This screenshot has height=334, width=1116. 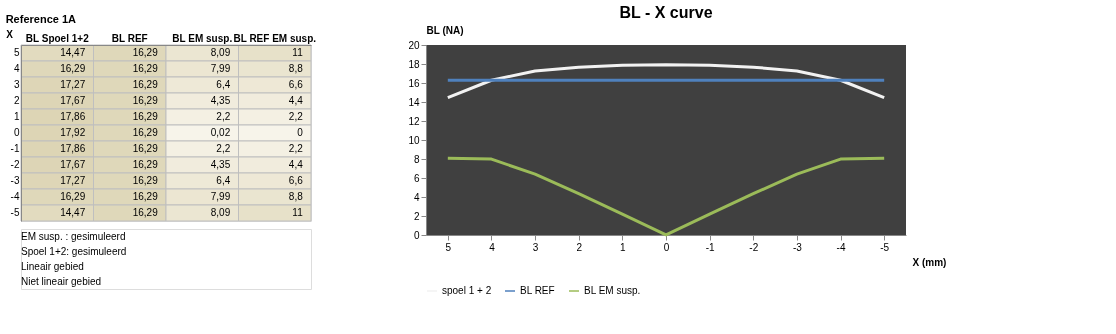 I want to click on x-tick-label: -1, so click(x=710, y=247).